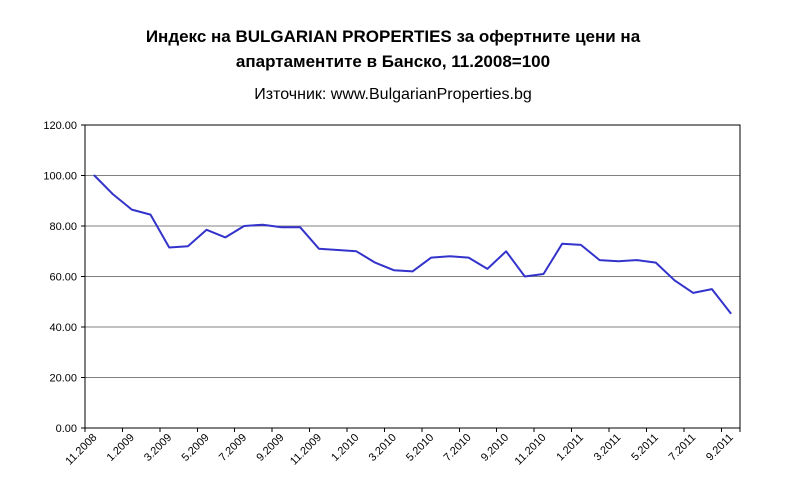  What do you see at coordinates (270, 448) in the screenshot?
I see `x-axis-label: 9.2009` at bounding box center [270, 448].